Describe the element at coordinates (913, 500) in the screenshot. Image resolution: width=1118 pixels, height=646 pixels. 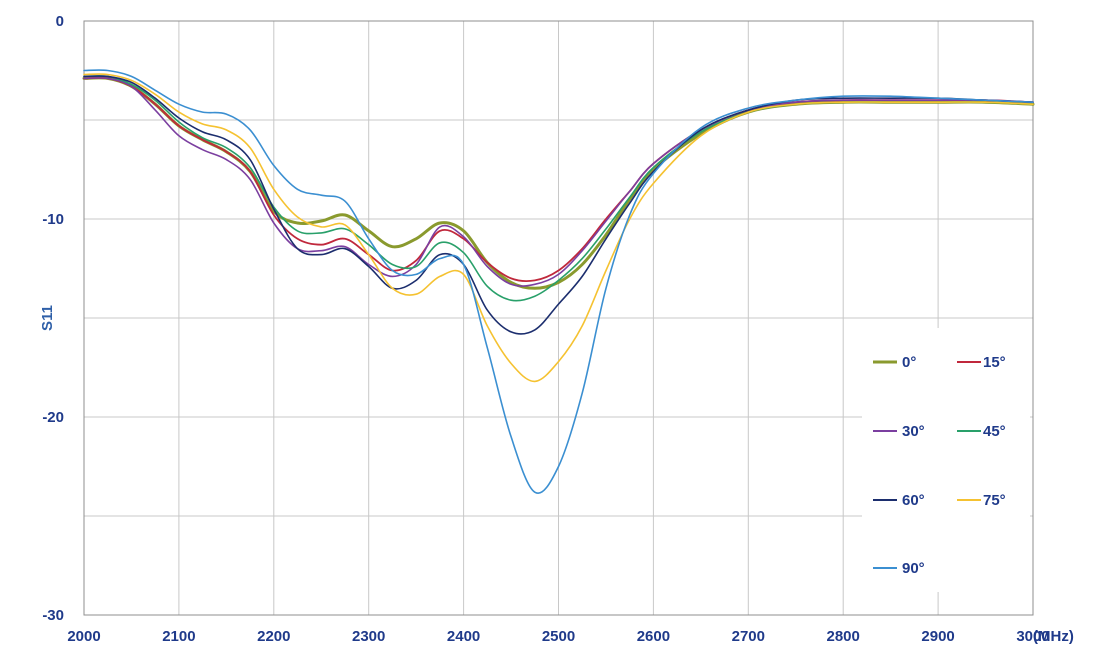
I see `legend-label: 60°` at that location.